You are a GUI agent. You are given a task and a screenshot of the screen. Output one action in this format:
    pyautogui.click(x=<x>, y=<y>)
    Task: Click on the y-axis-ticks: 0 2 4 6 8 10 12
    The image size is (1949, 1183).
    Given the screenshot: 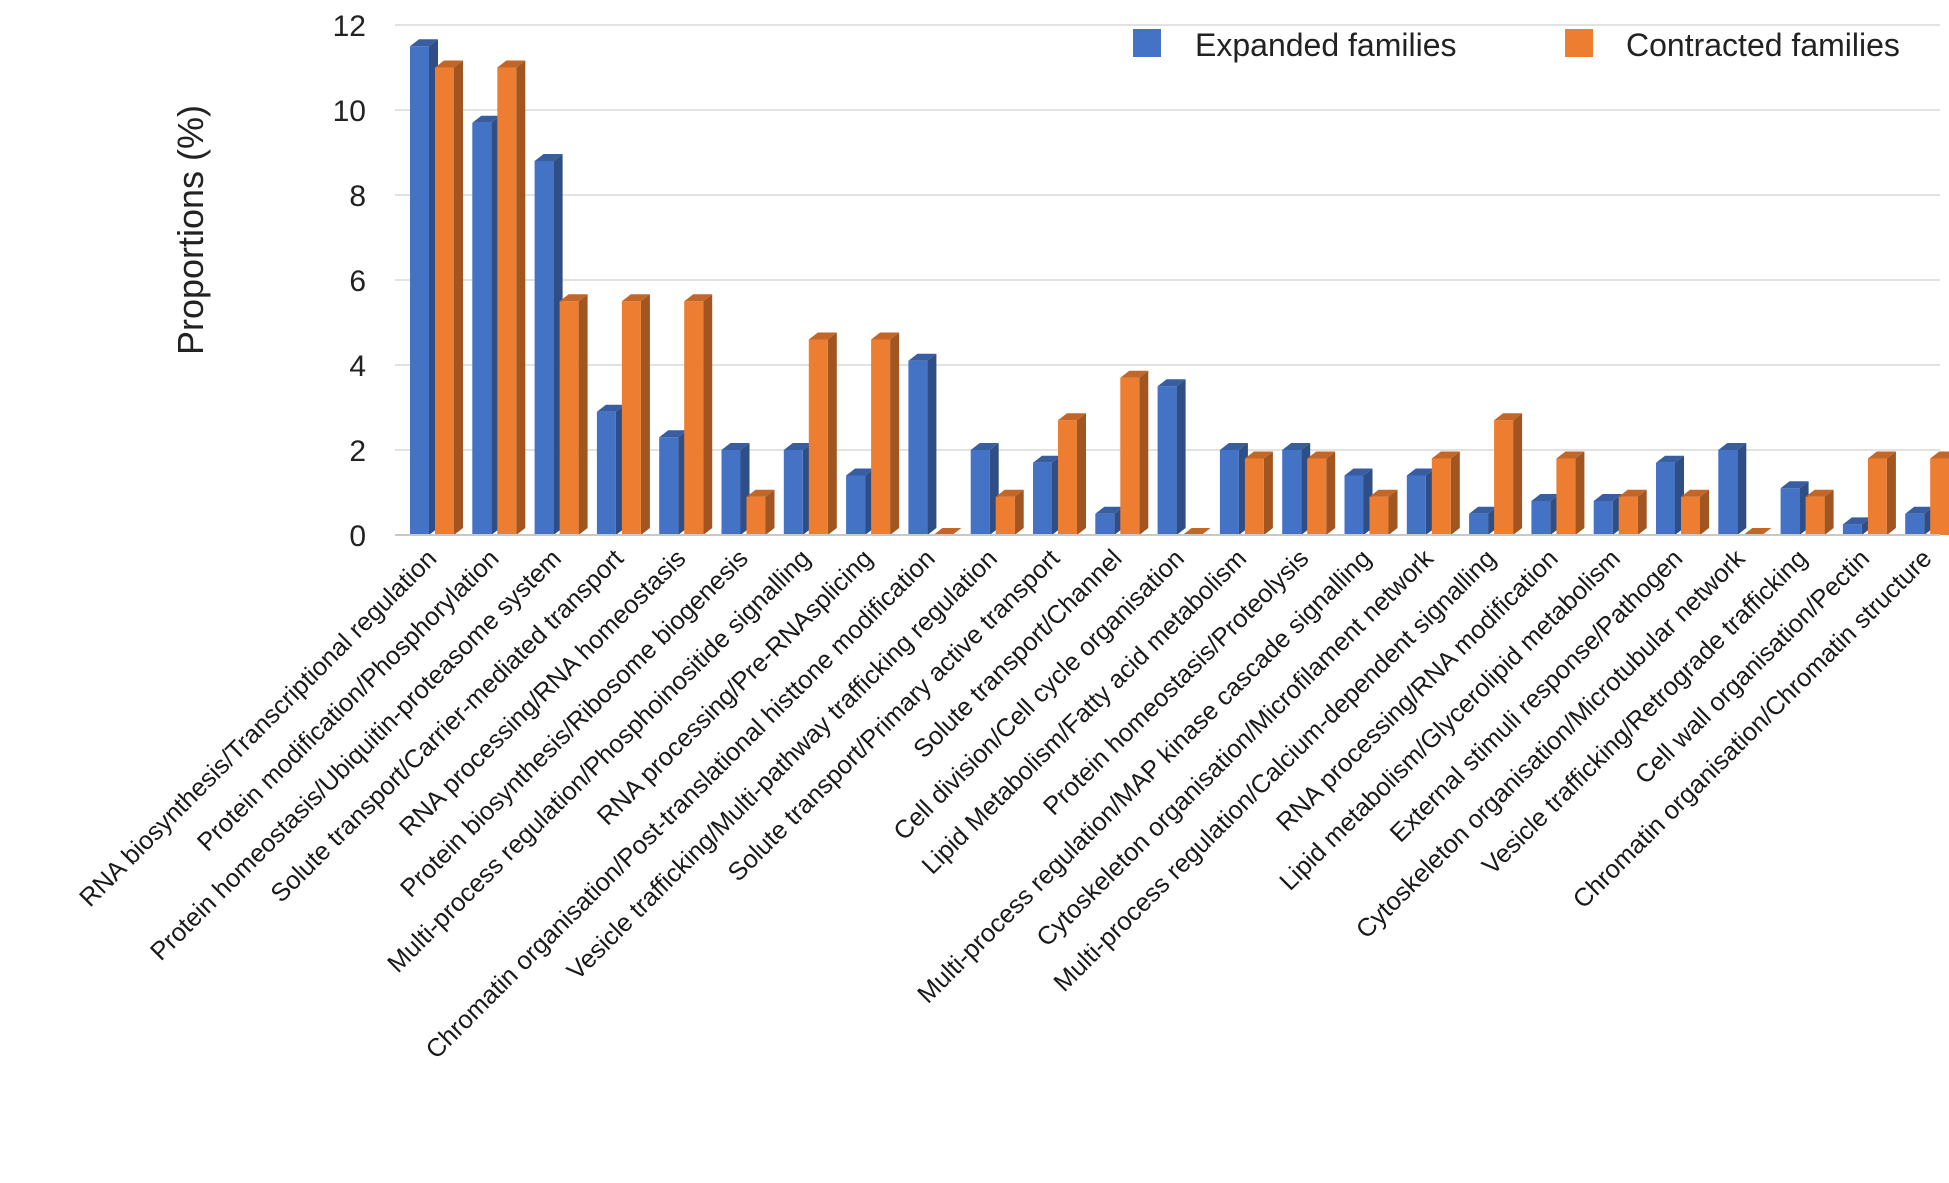 What is the action you would take?
    pyautogui.click(x=349, y=281)
    